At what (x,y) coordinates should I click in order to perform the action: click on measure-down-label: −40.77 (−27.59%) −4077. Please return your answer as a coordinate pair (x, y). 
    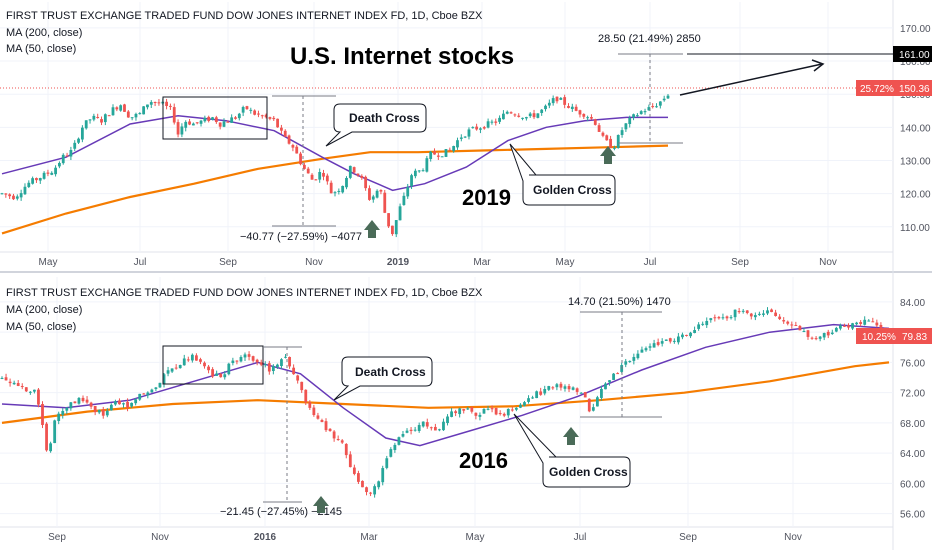
    Looking at the image, I should click on (301, 237).